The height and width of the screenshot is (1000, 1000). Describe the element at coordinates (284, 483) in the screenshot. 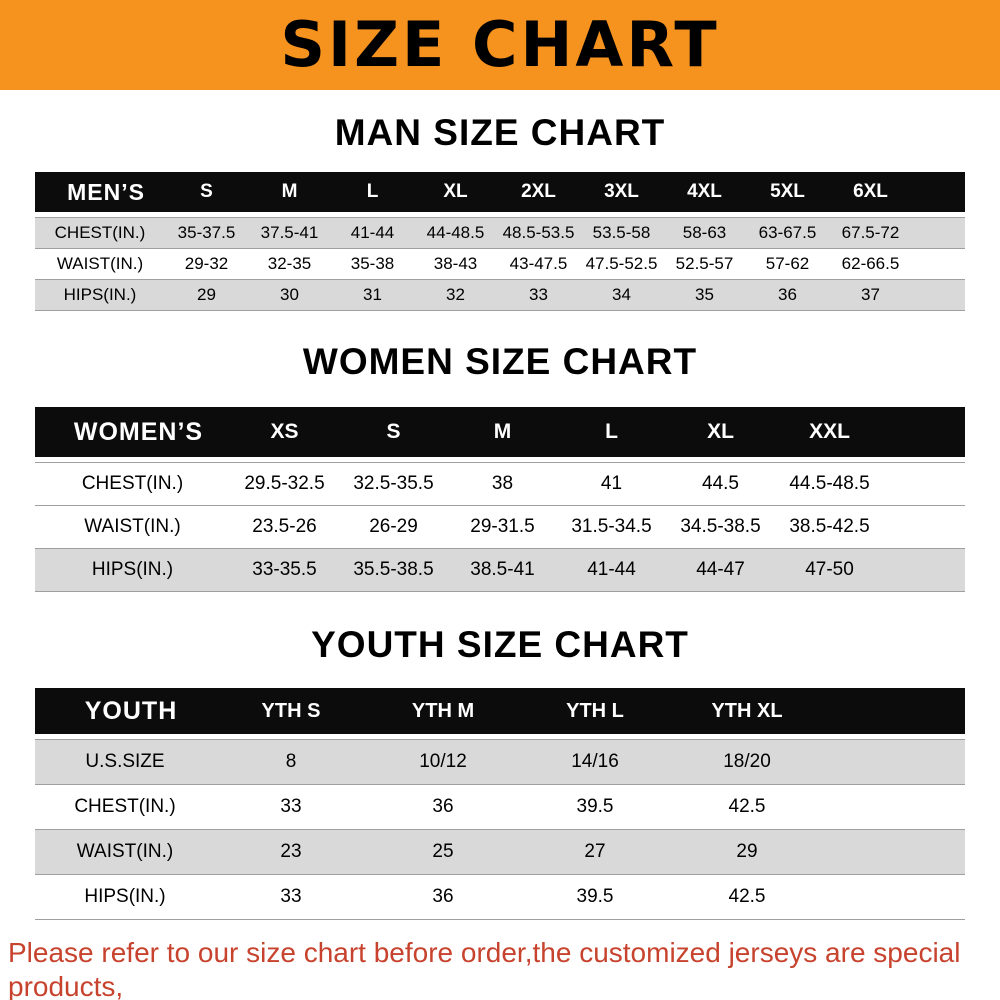

I see `size-value-cell: 29.5-32.5` at that location.